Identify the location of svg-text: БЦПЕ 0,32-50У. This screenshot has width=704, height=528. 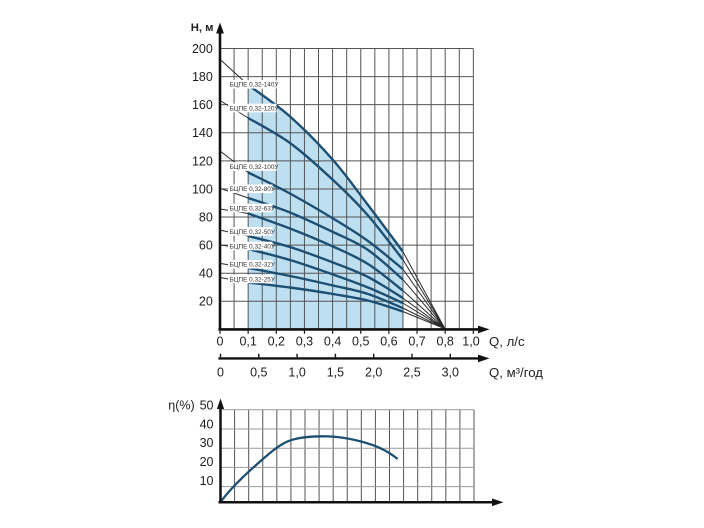
(253, 232).